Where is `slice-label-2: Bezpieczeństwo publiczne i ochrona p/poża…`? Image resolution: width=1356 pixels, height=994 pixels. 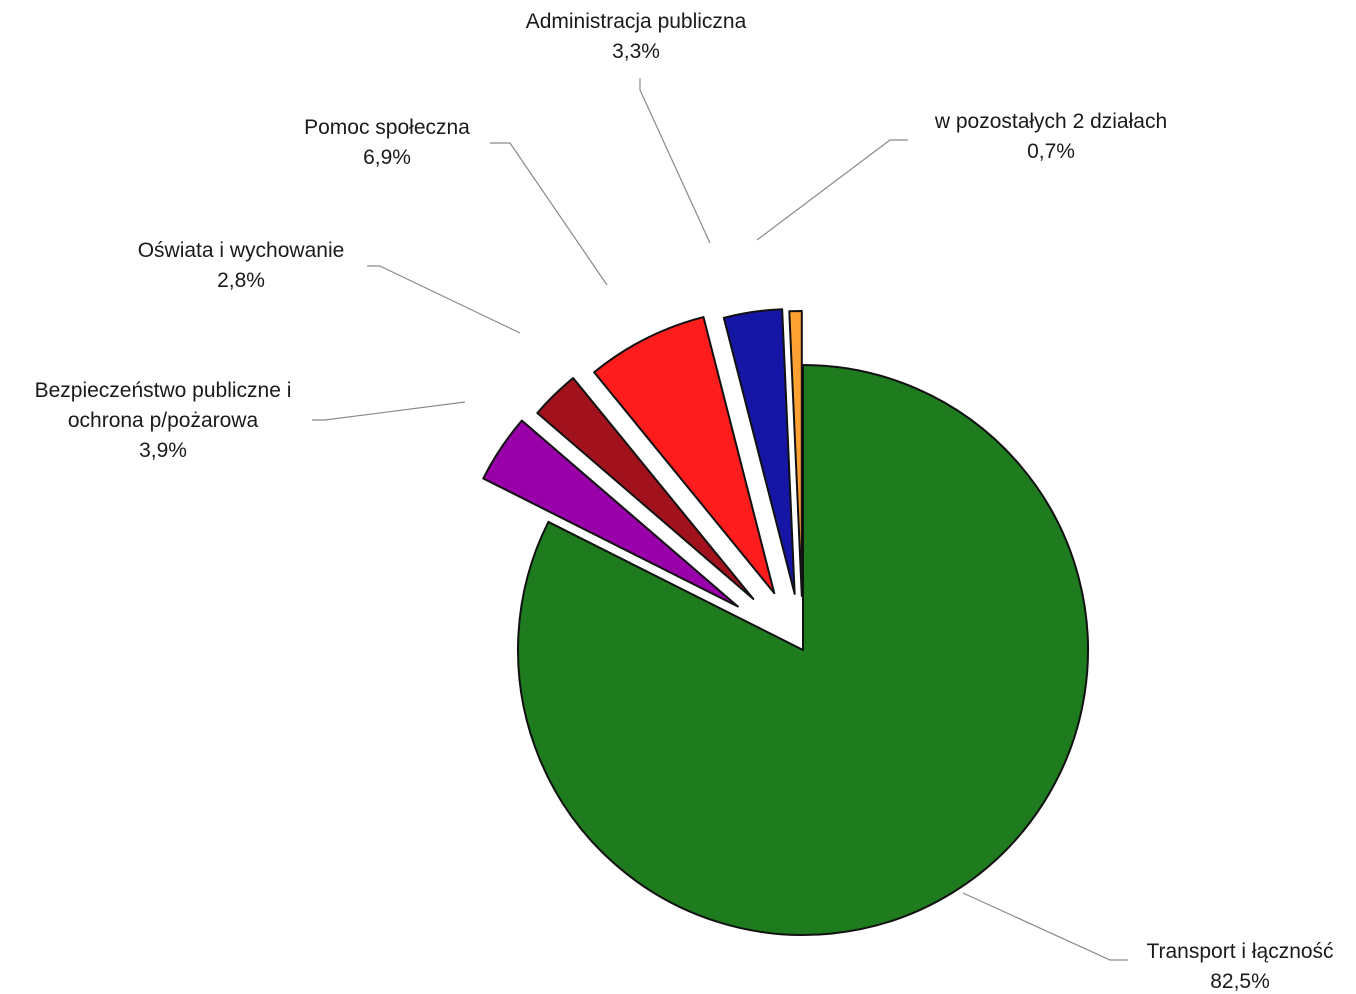 slice-label-2: Bezpieczeństwo publiczne i ochrona p/poża… is located at coordinates (163, 420).